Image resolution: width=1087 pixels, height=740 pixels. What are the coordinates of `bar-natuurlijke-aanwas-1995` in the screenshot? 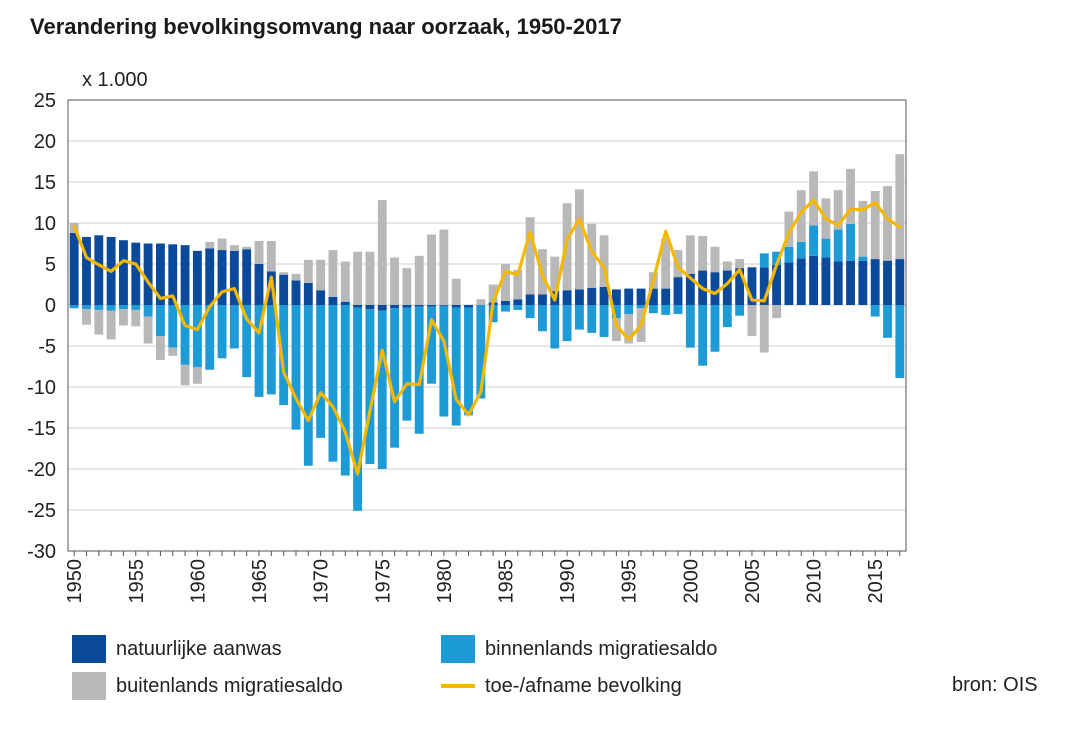 It's located at (629, 296).